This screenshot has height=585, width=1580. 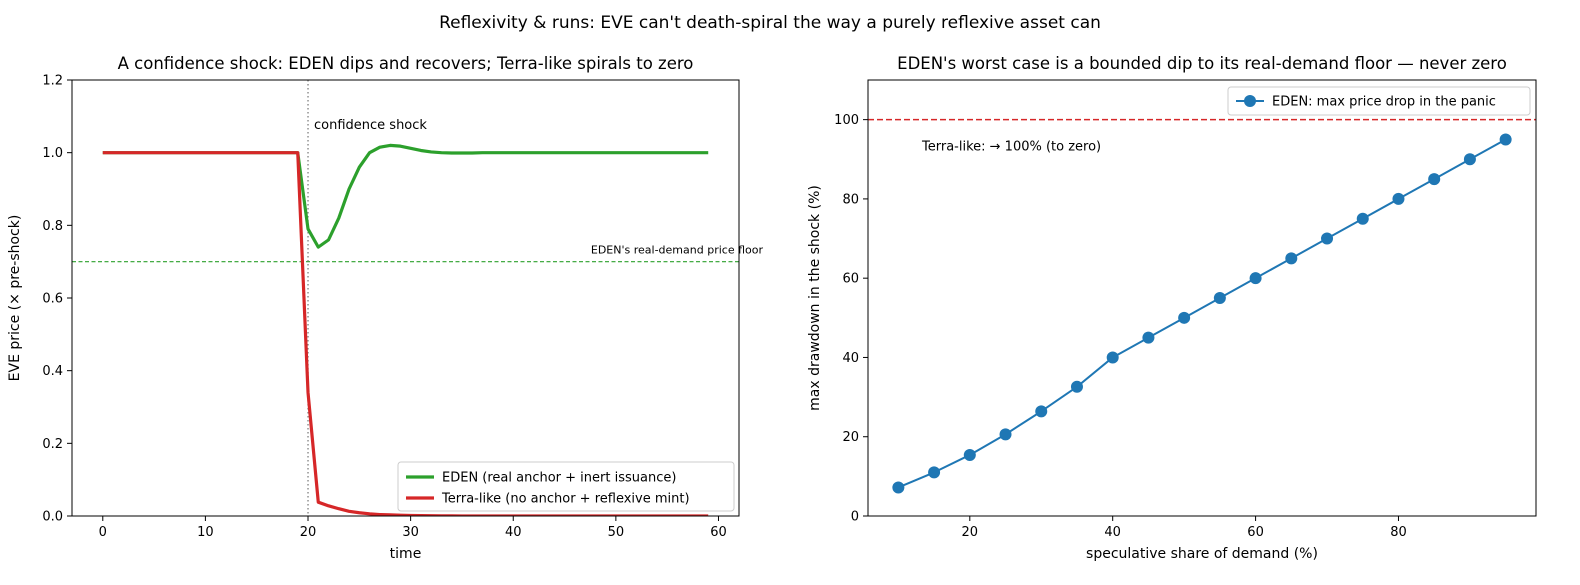 What do you see at coordinates (565, 499) in the screenshot?
I see `legend-label: Terra-like (no anchor + reflexive mint)` at bounding box center [565, 499].